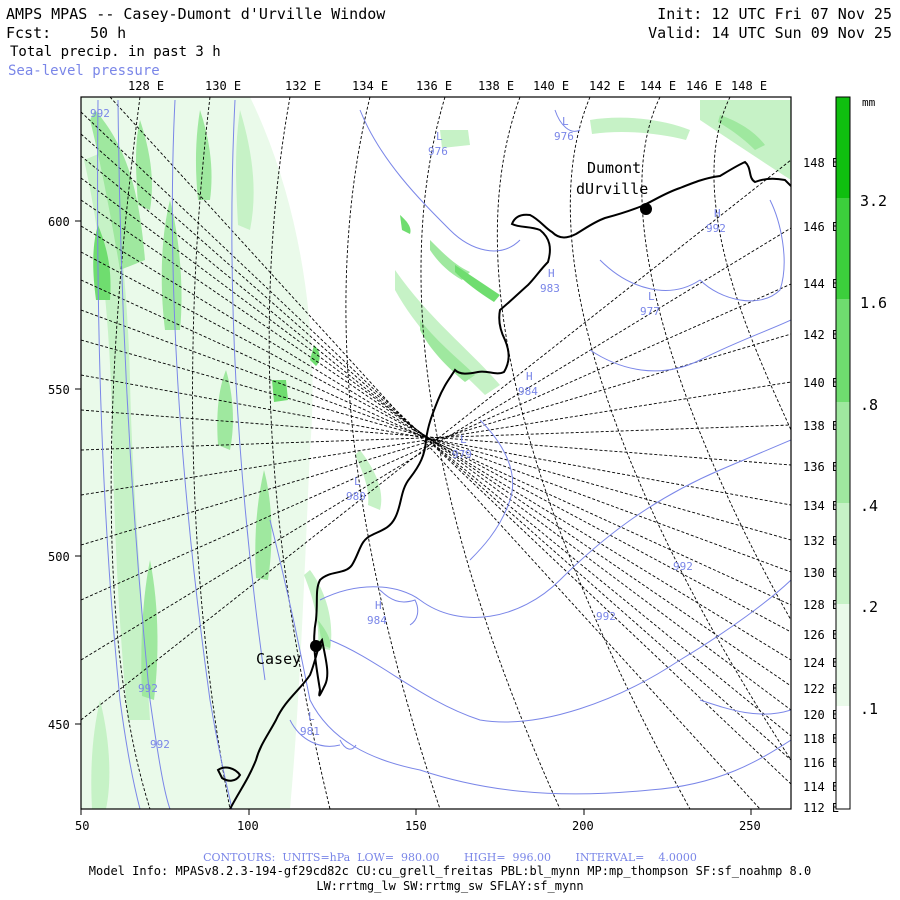  What do you see at coordinates (873, 201) in the screenshot?
I see `legend-level: 3.2` at bounding box center [873, 201].